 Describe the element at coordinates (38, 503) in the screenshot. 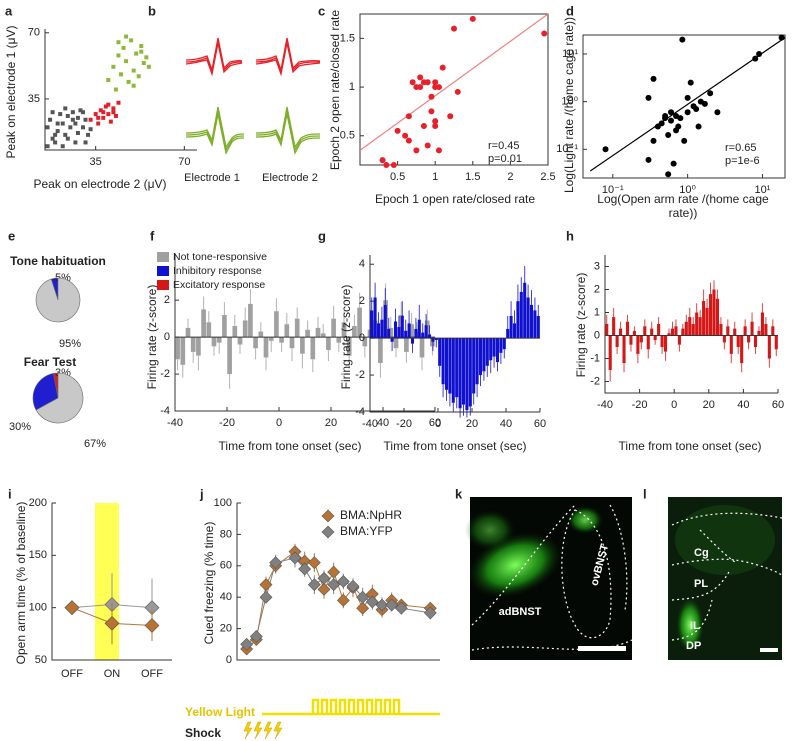

I see `y-tick-label: 200` at that location.